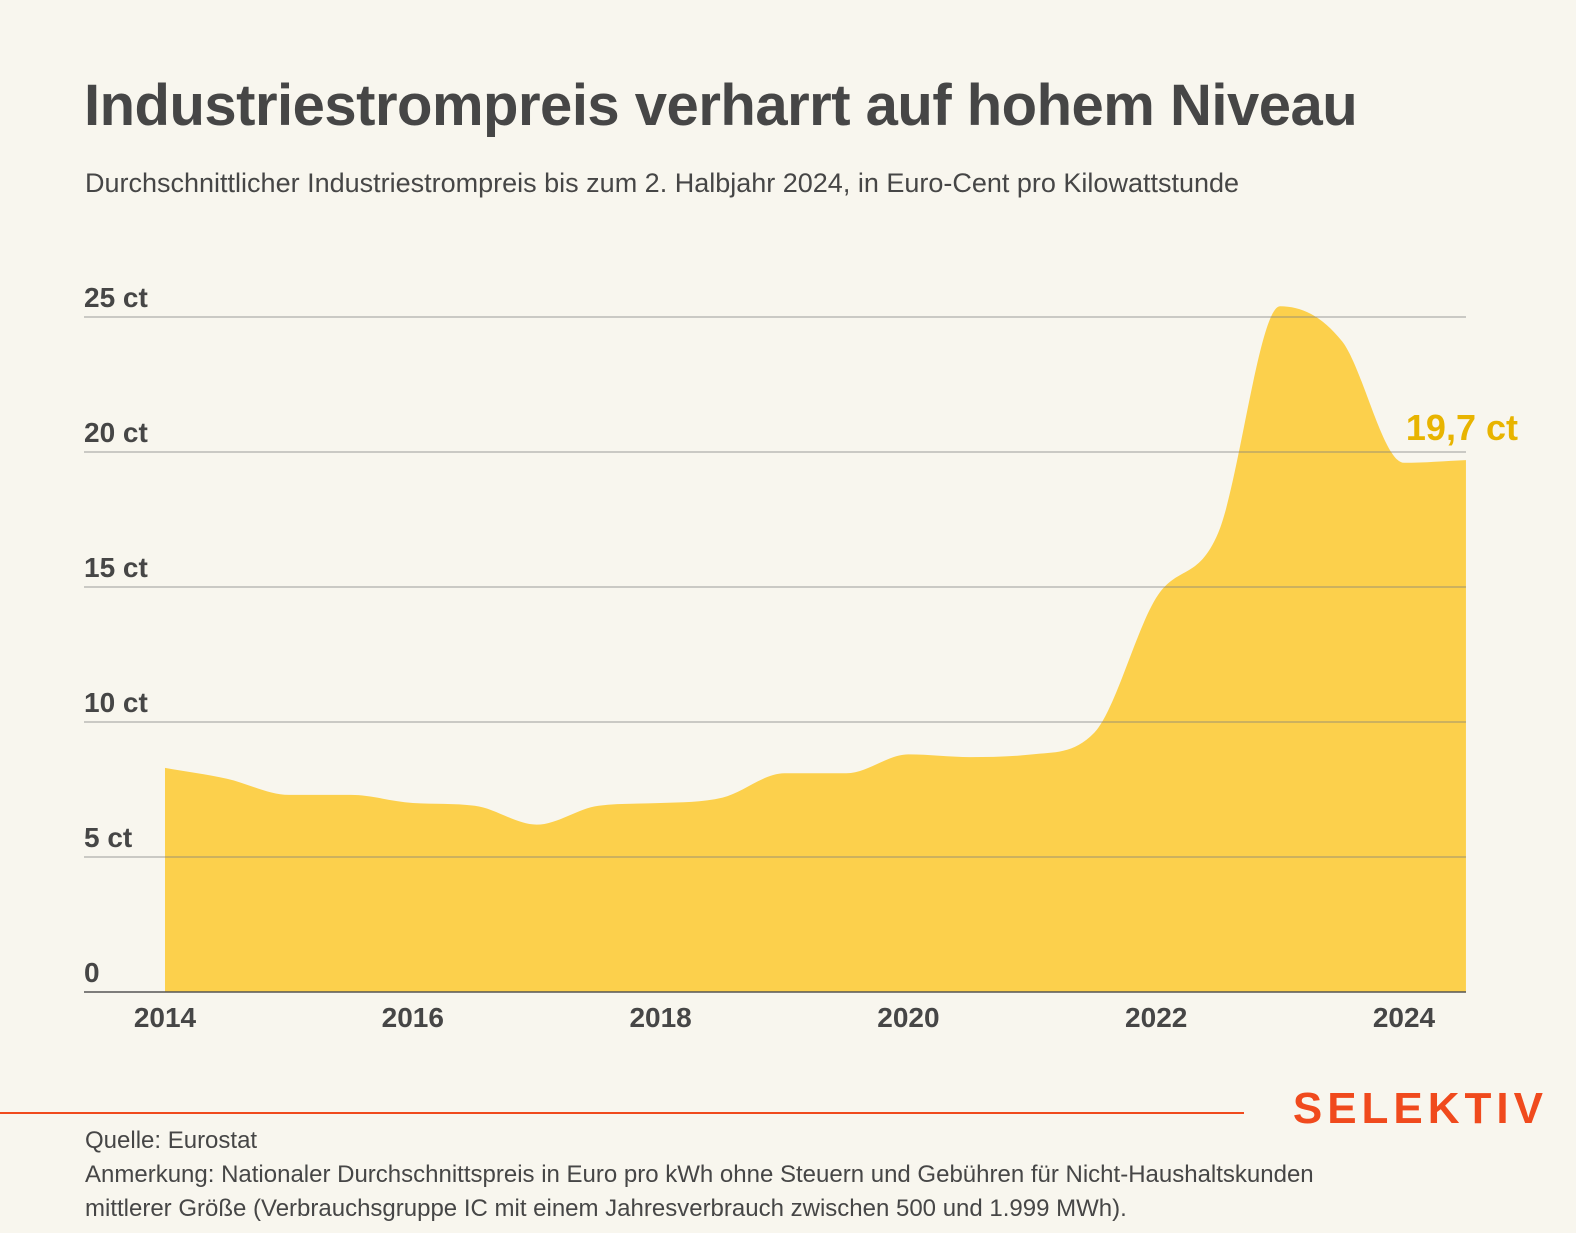  I want to click on x-tick-label: 2018, so click(660, 1017).